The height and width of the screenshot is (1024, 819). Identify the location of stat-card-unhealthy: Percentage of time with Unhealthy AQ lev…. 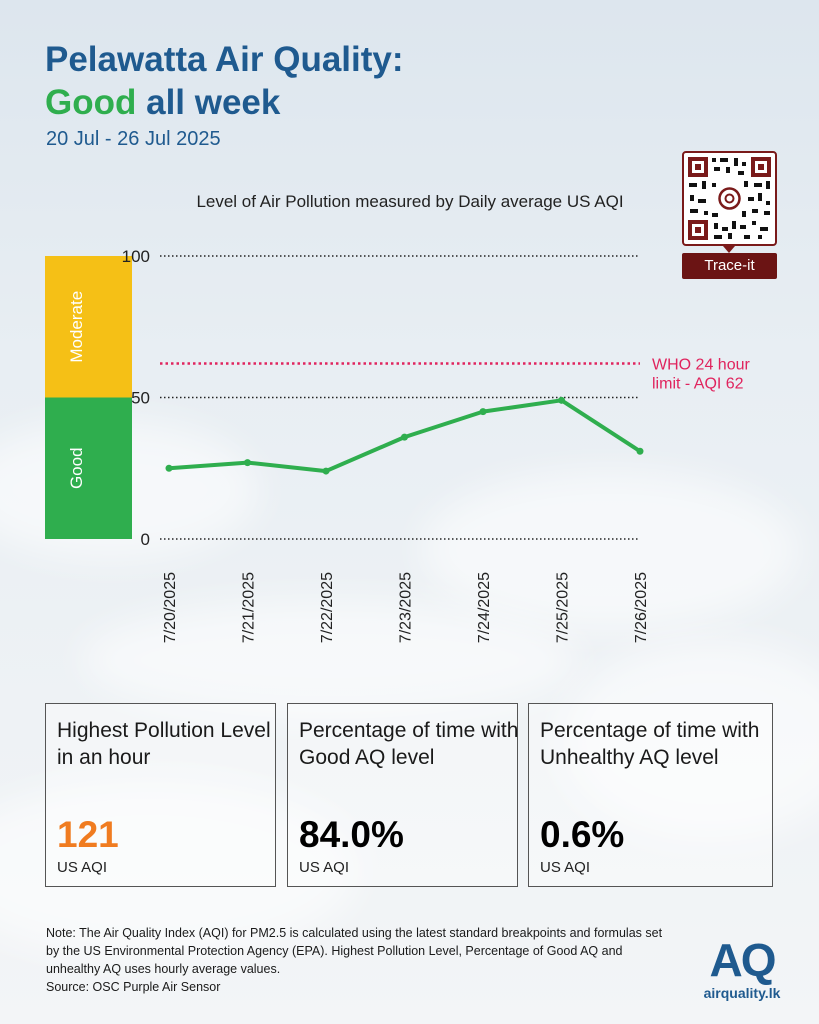
(650, 795).